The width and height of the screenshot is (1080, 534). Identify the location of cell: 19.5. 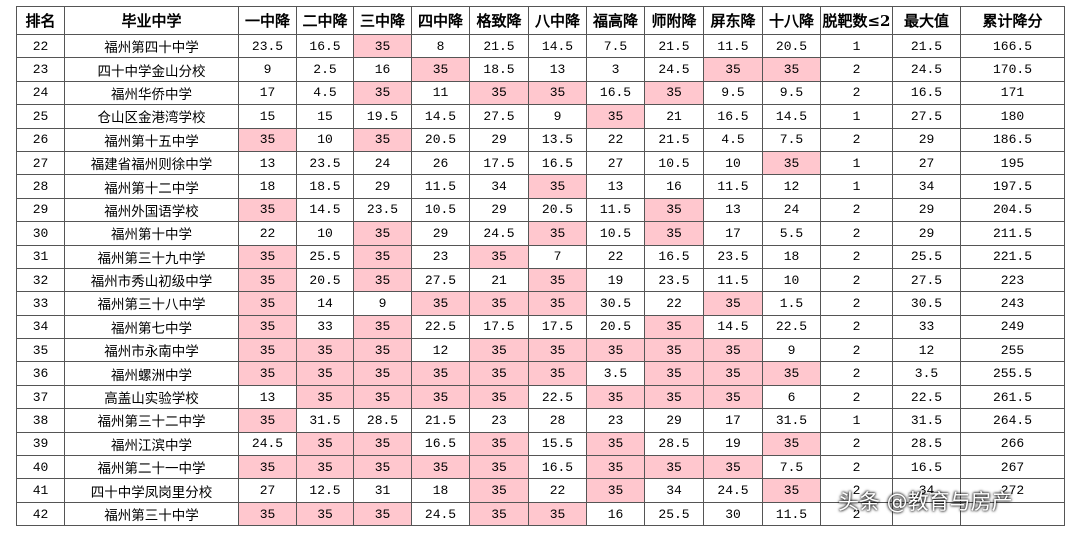
(382, 116).